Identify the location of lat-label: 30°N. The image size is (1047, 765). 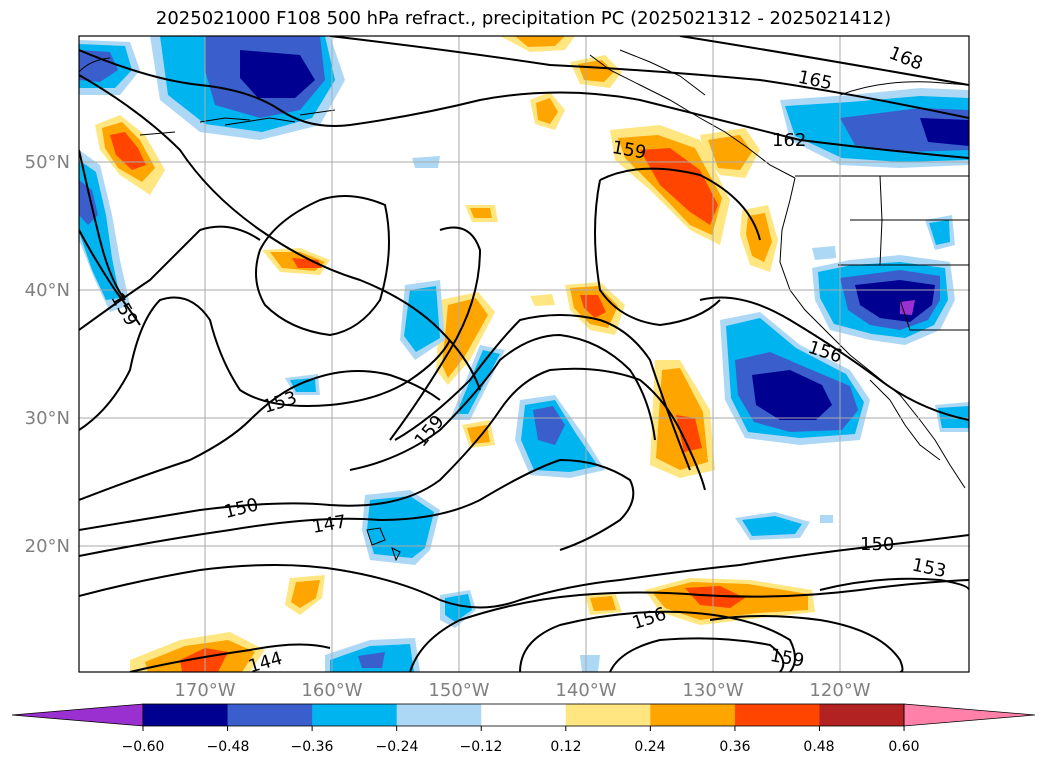
(47, 418).